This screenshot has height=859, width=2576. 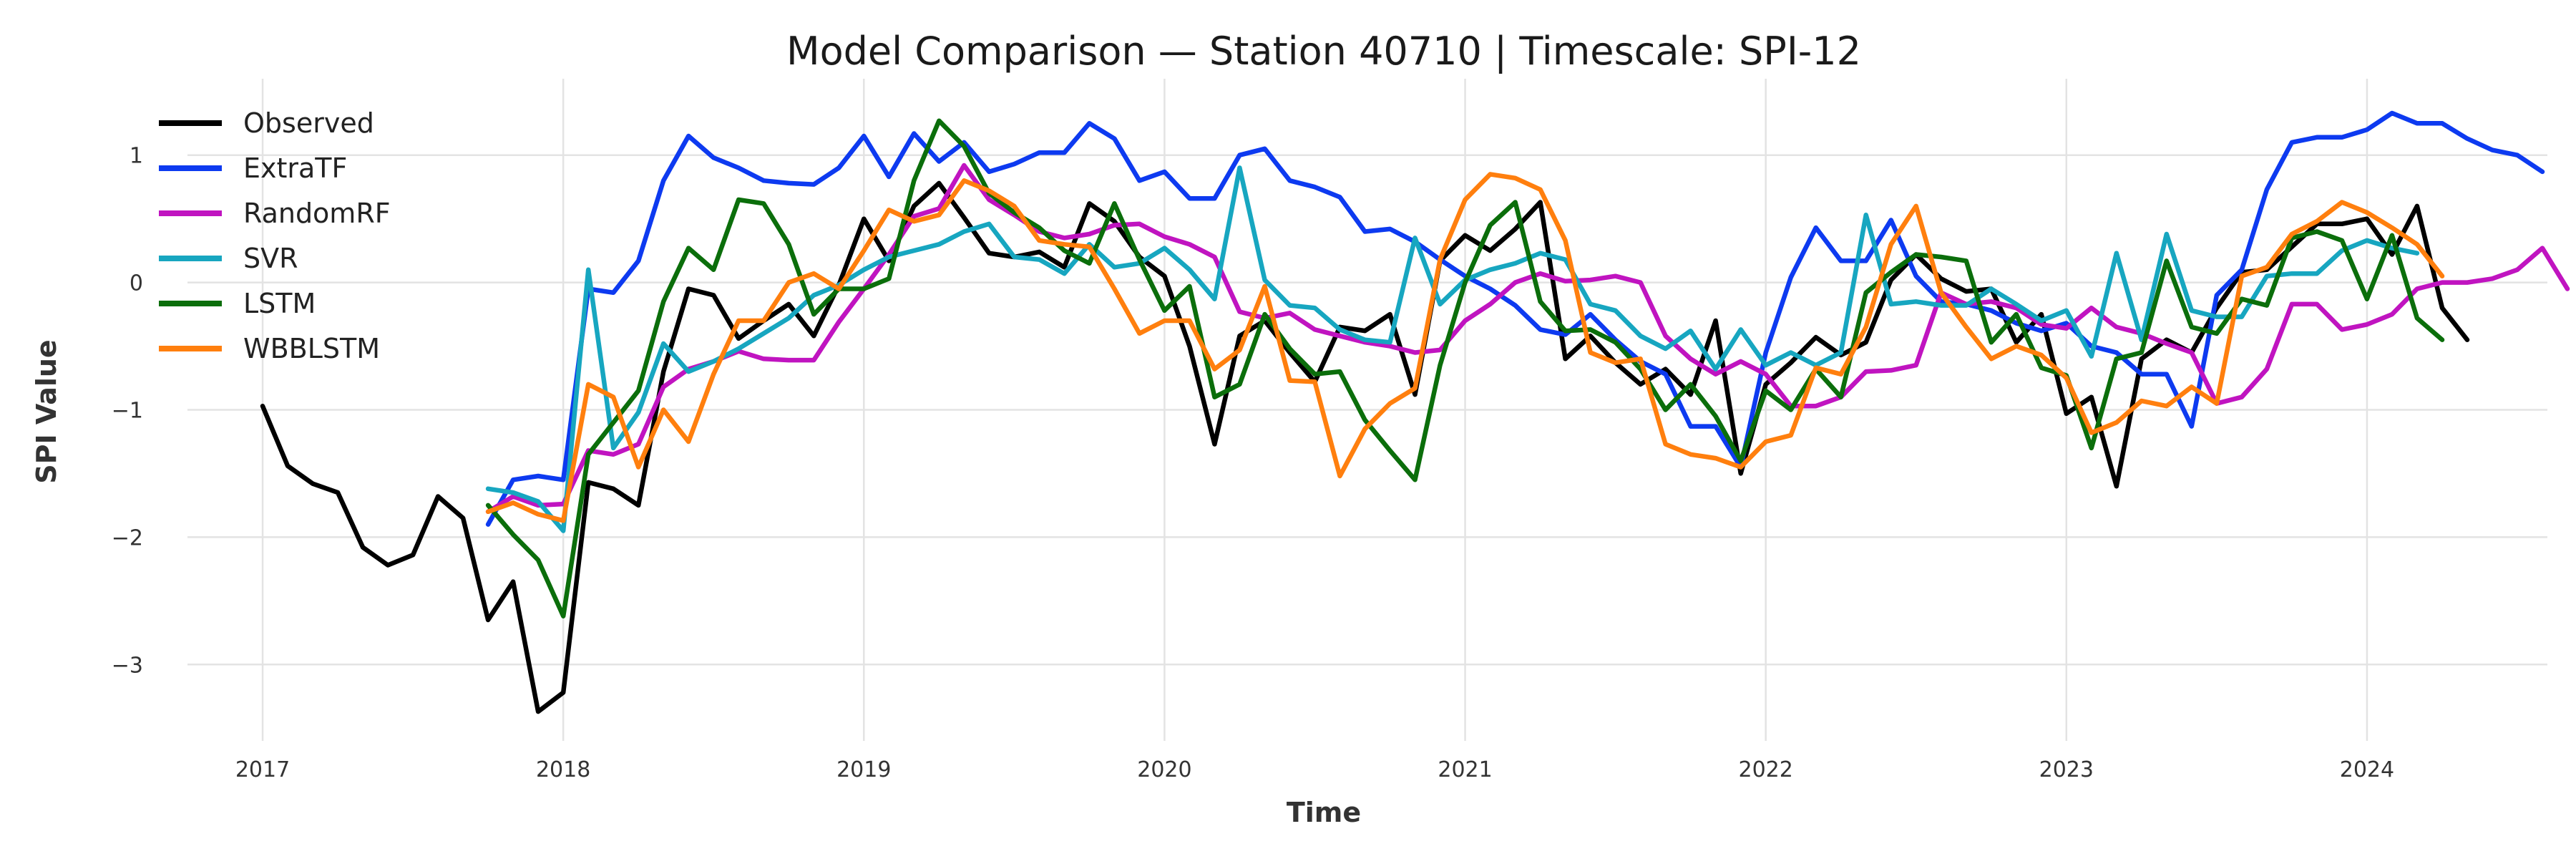 What do you see at coordinates (2367, 769) in the screenshot?
I see `x-tick-label: 2024` at bounding box center [2367, 769].